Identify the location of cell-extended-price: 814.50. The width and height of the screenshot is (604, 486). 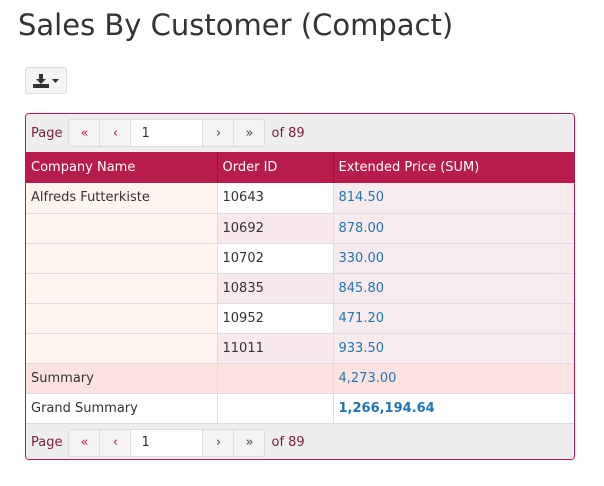
(453, 198).